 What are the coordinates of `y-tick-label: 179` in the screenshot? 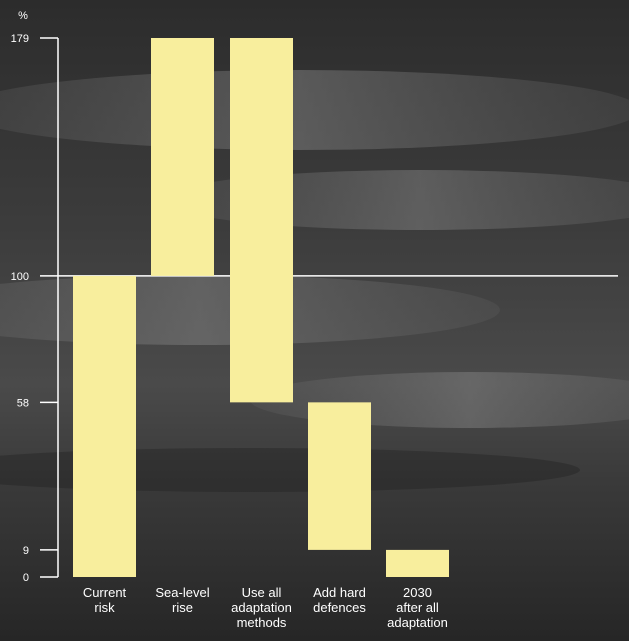 It's located at (20, 39).